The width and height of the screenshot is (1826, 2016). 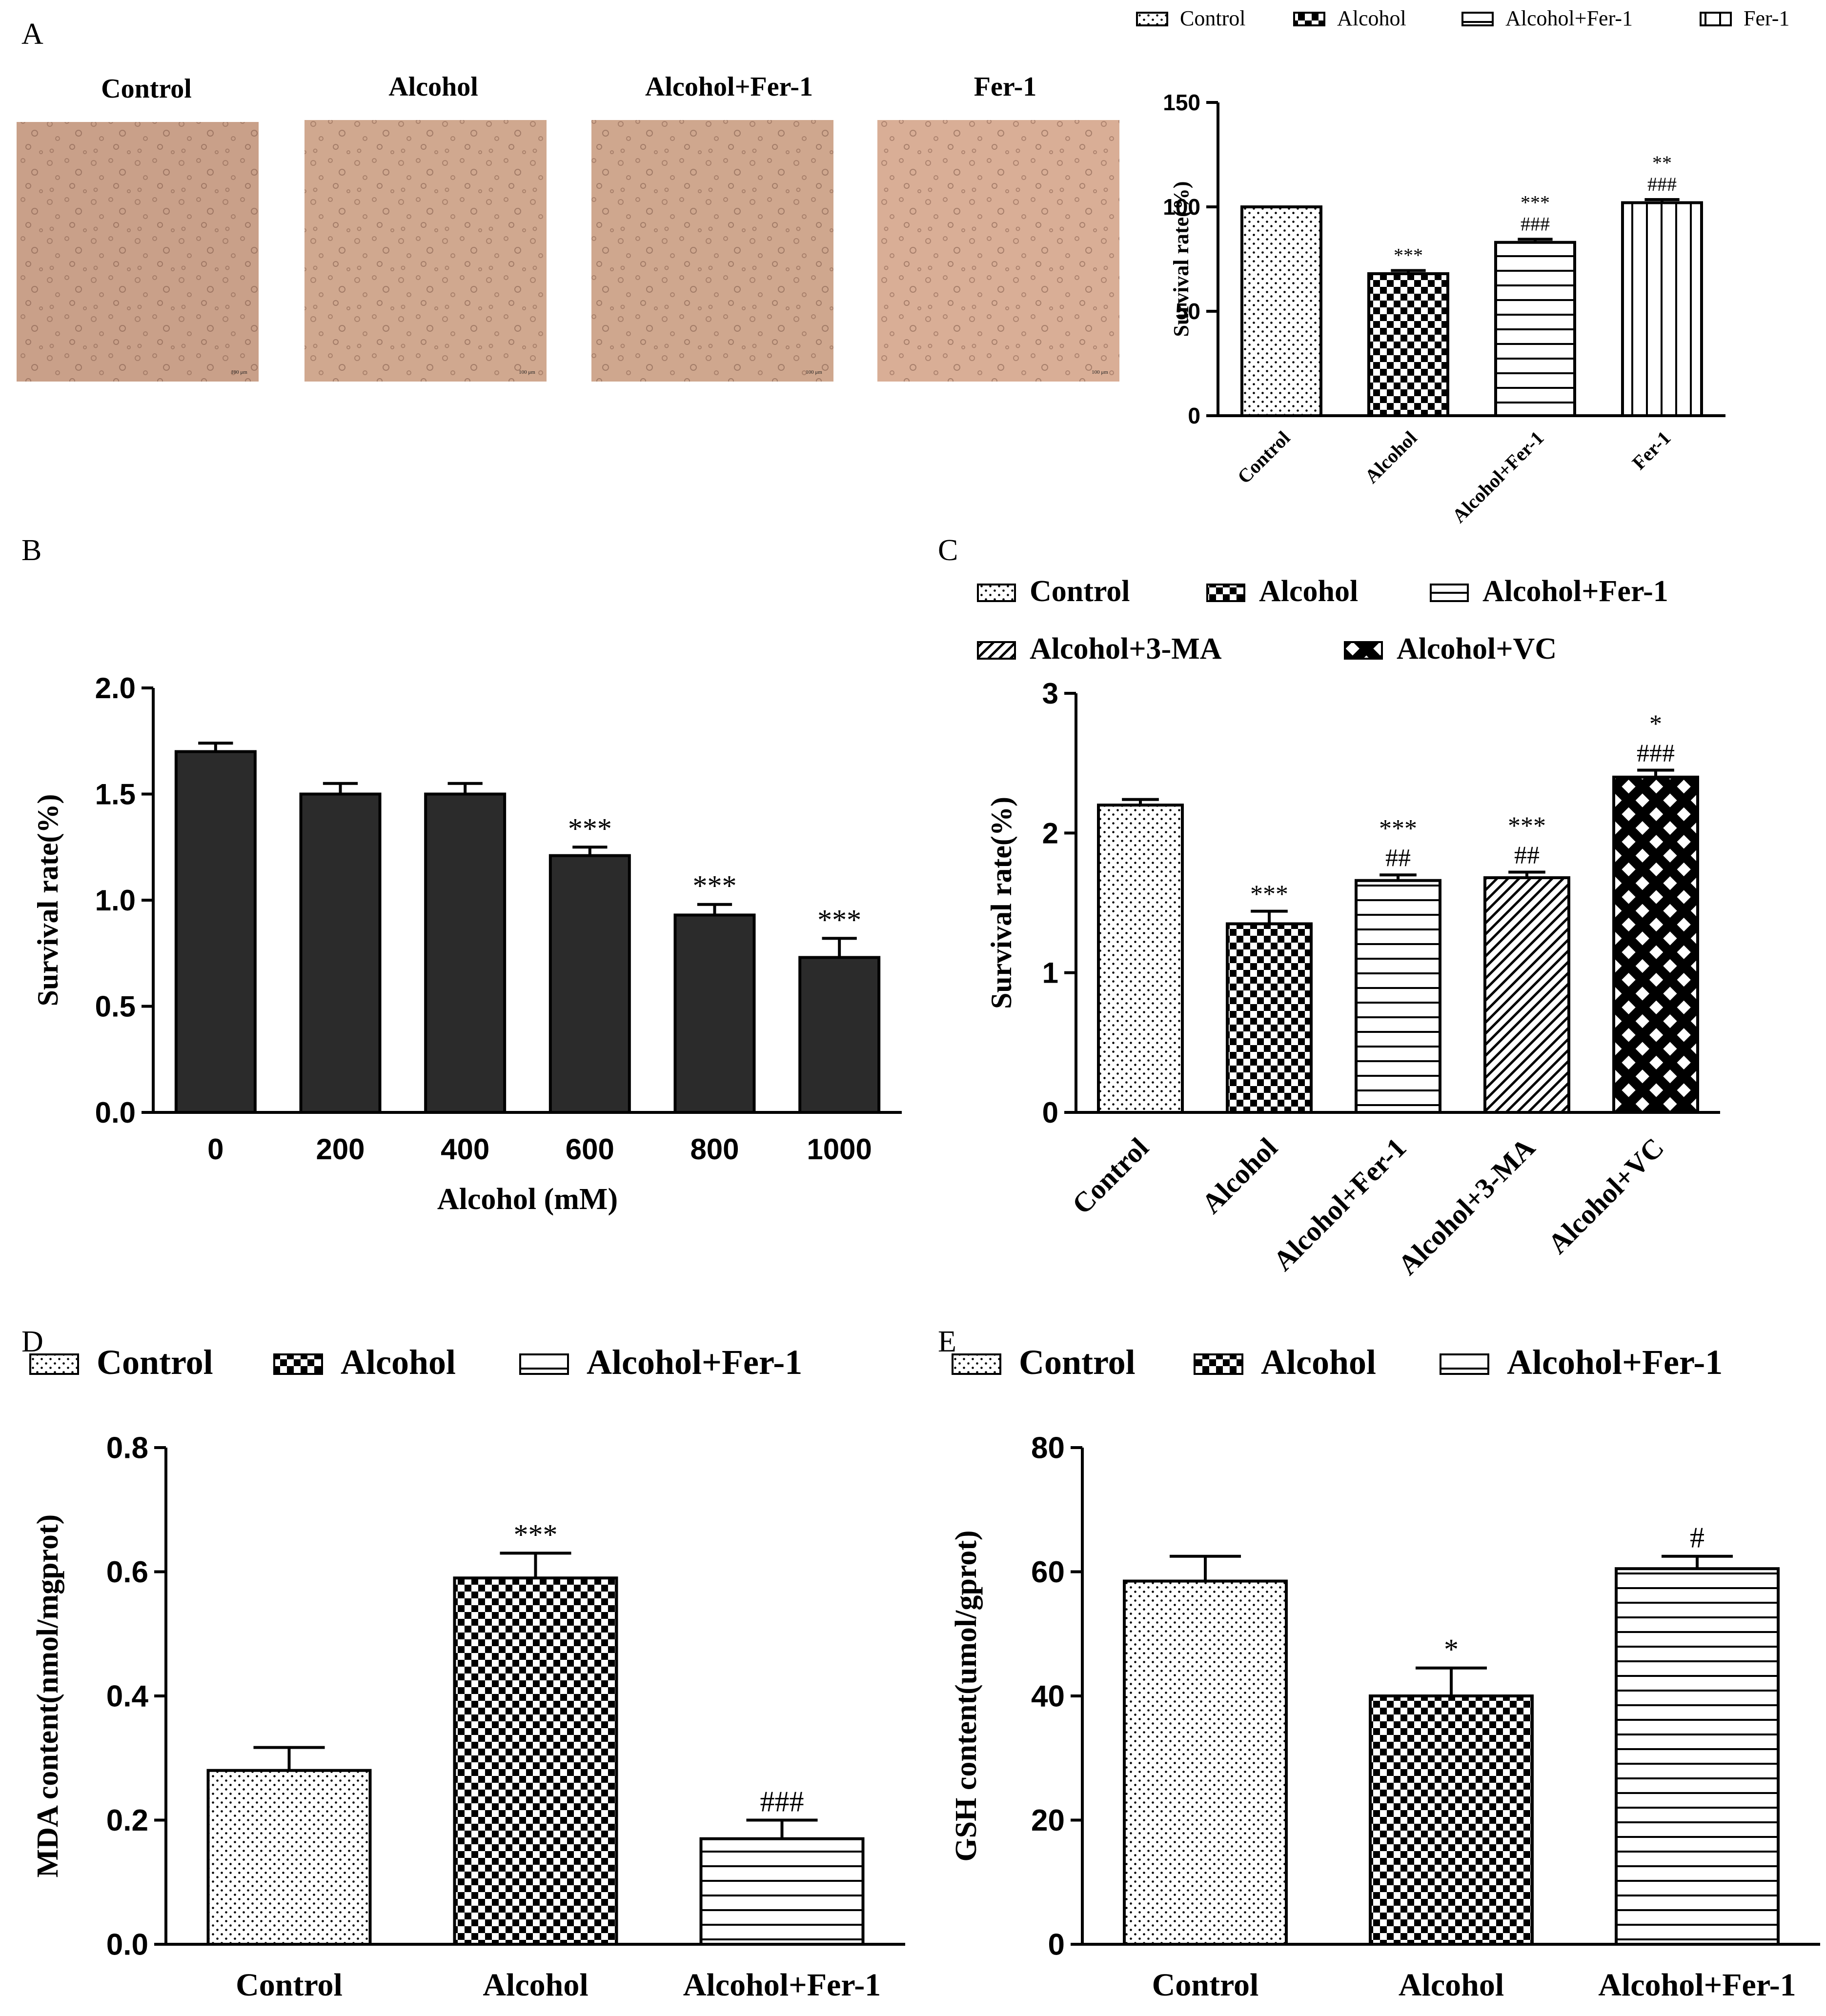 I want to click on x-tick-label: Alcohol+3-MA, so click(x=1466, y=1206).